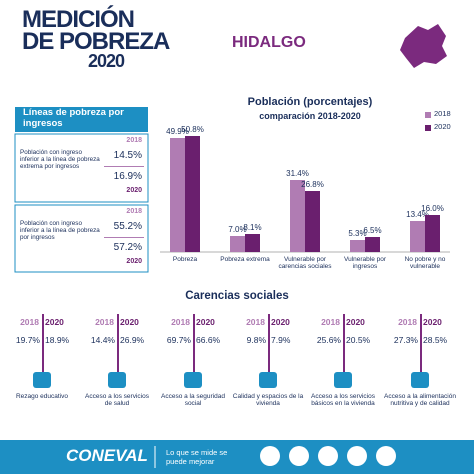  I want to click on value: 66.6%, so click(208, 340).